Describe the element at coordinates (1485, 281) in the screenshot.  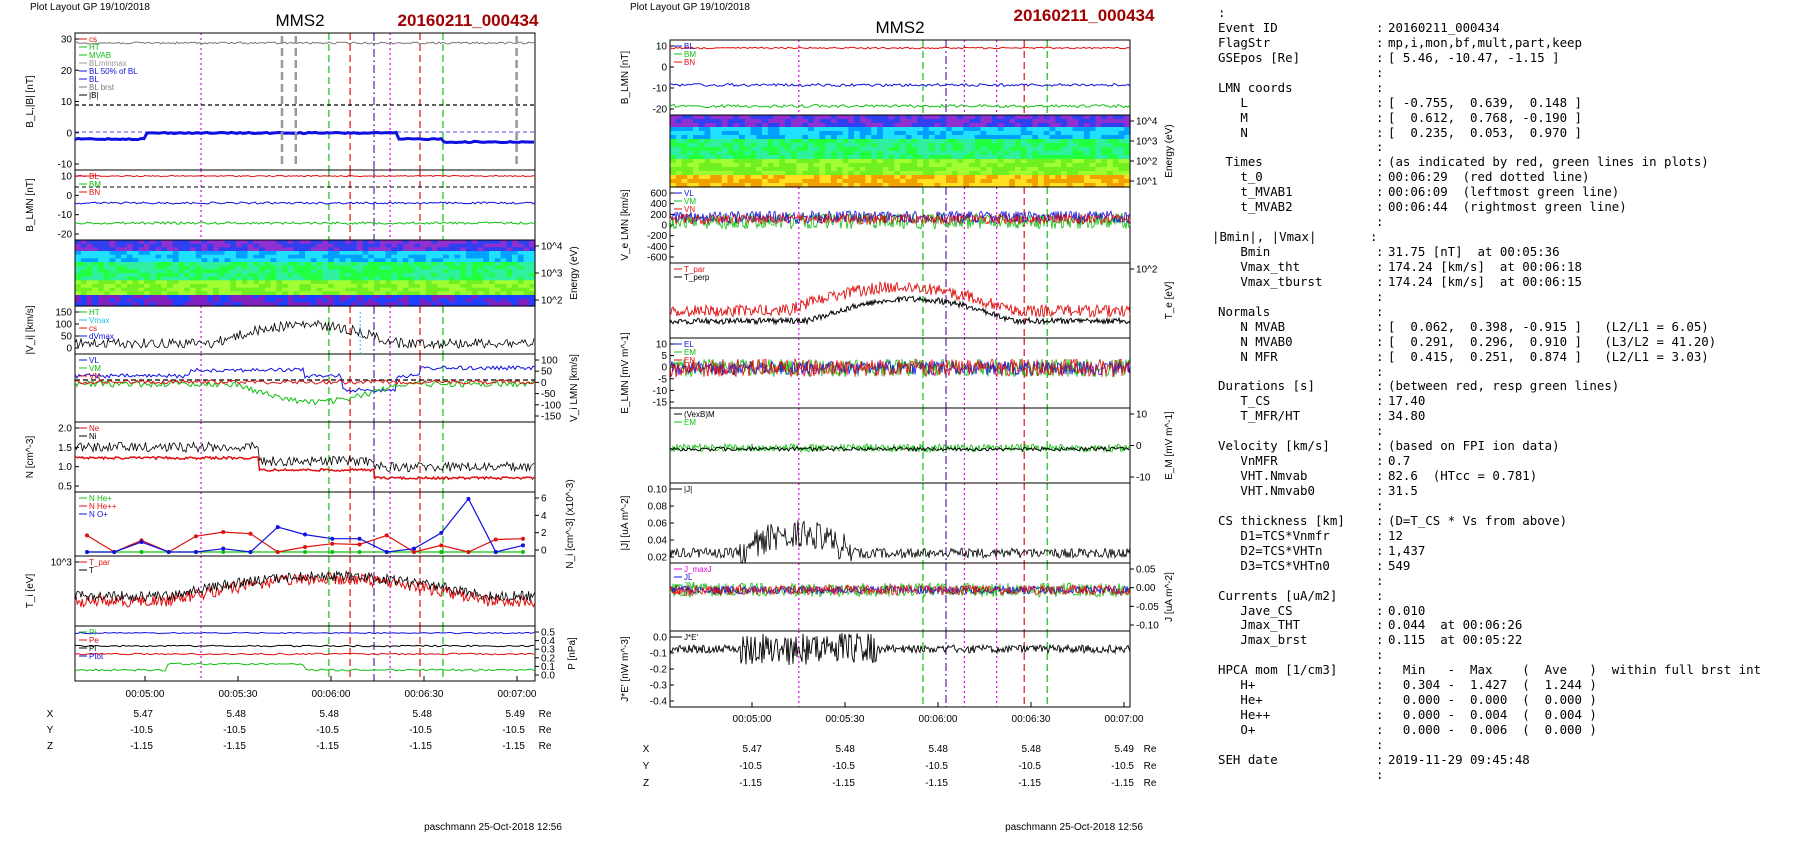
I see `info-value: 174.24 [km/s] at 00:06:15` at that location.